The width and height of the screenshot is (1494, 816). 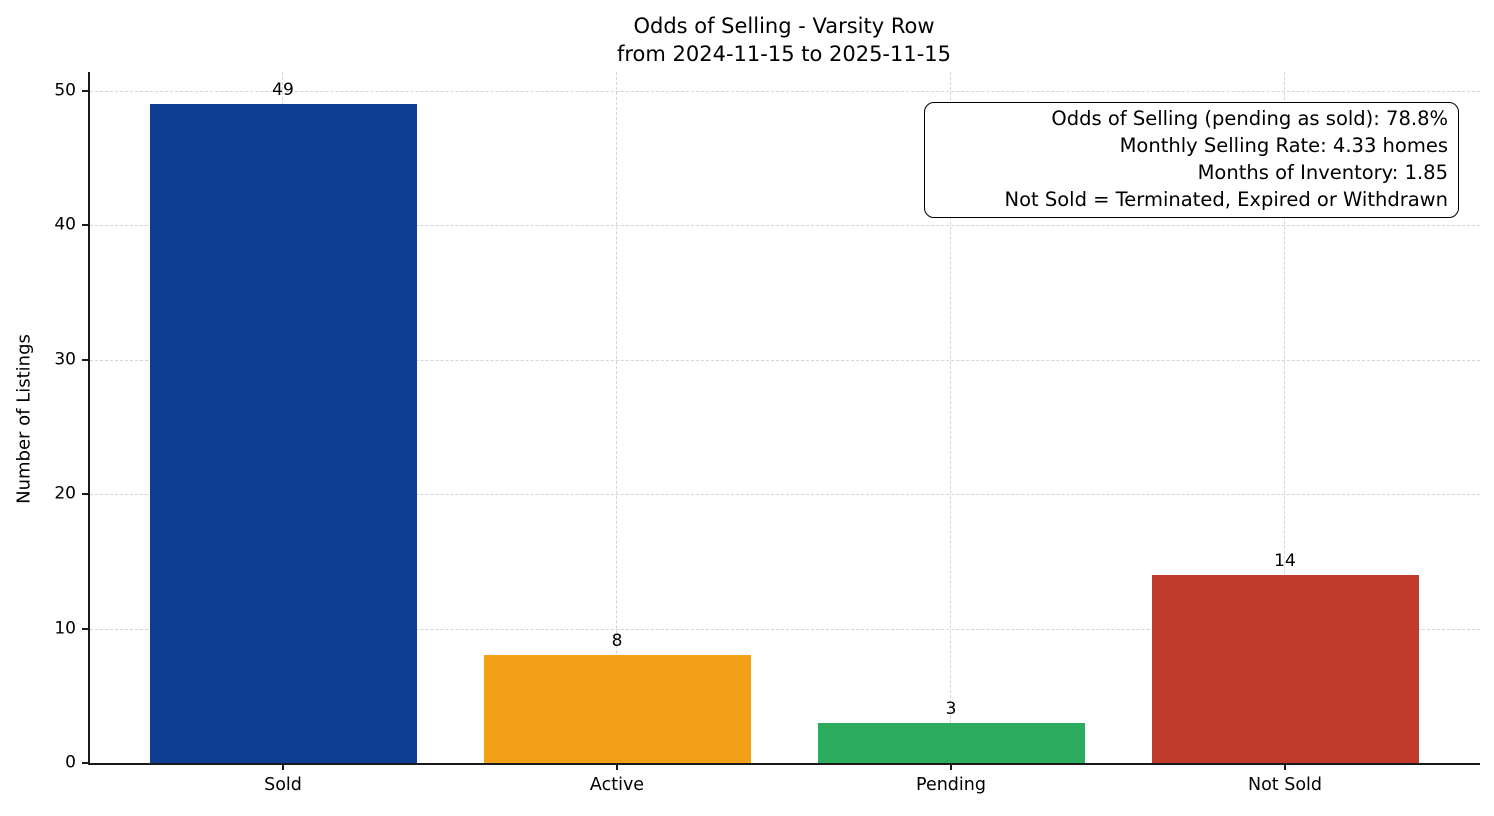 What do you see at coordinates (65, 359) in the screenshot?
I see `y-tick-label-30: 30` at bounding box center [65, 359].